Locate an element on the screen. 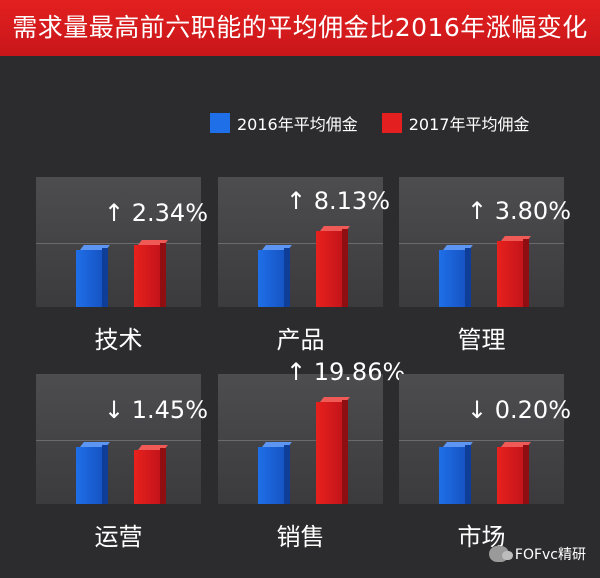 The height and width of the screenshot is (578, 600). change-value: 3.80% is located at coordinates (532, 211).